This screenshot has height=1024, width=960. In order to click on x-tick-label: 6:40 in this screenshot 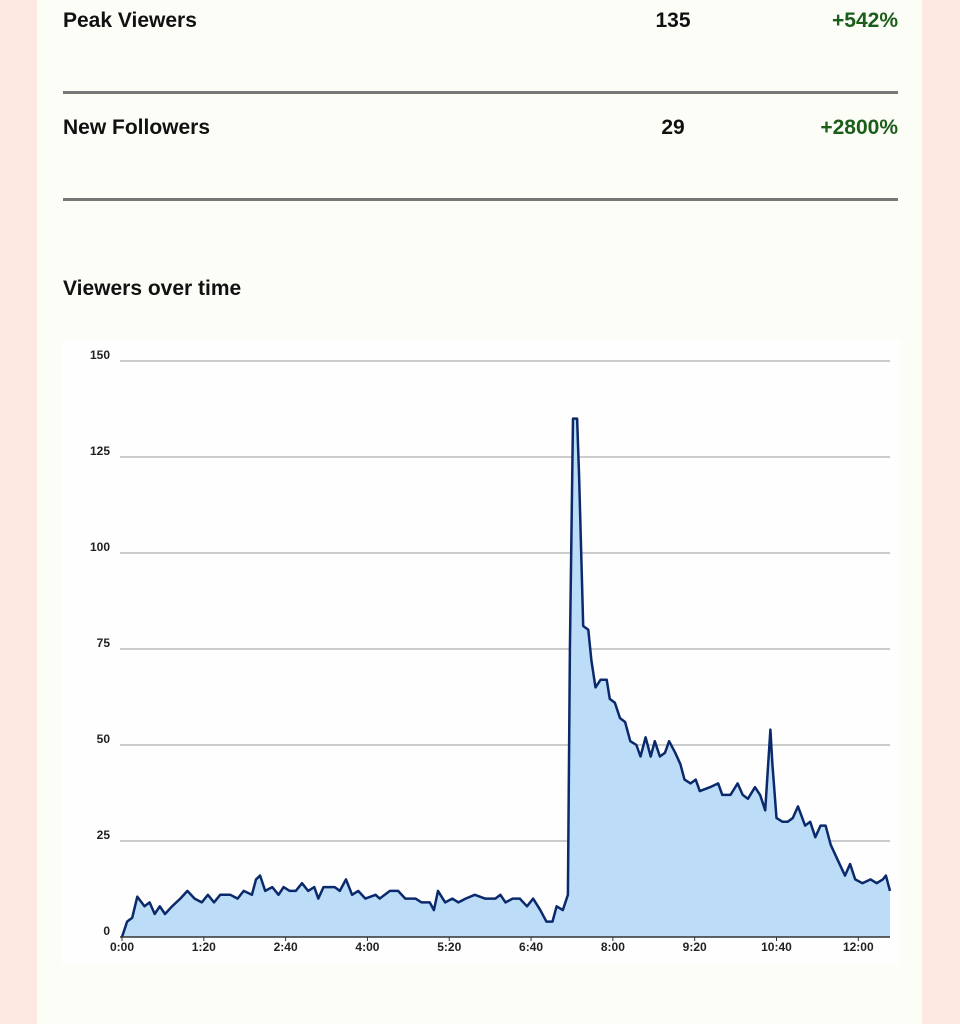, I will do `click(531, 947)`.